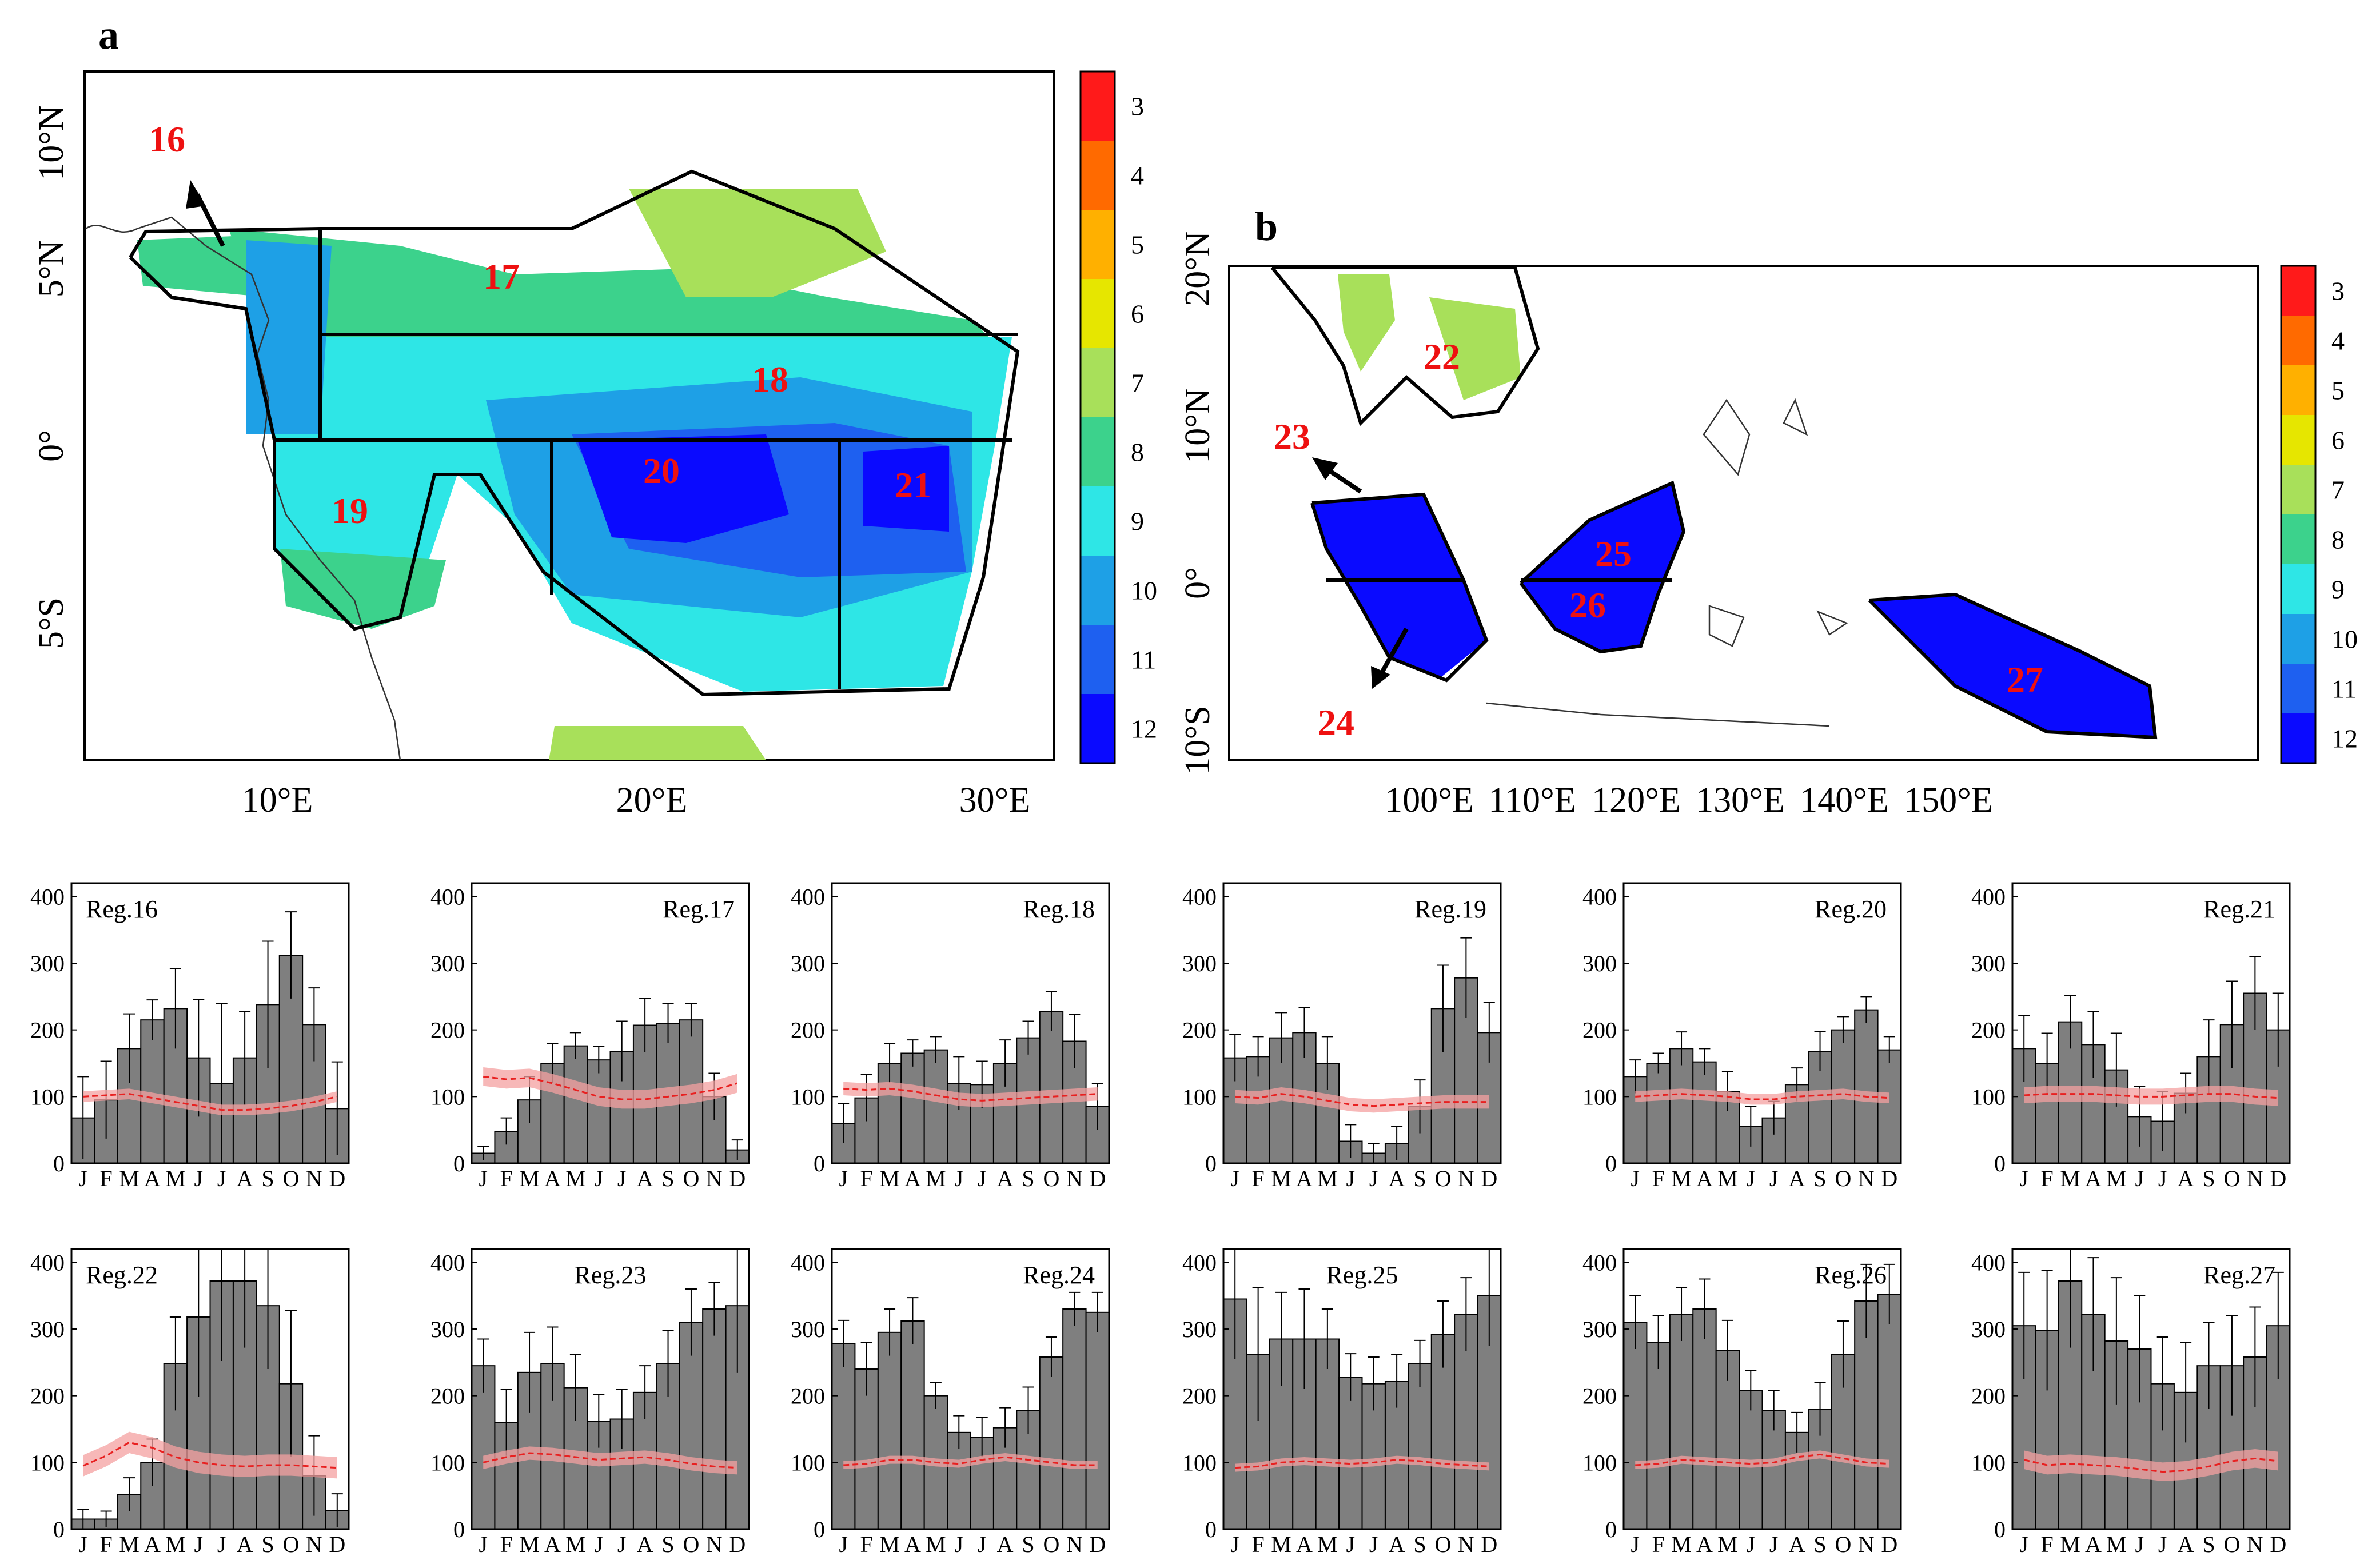 This screenshot has width=2364, height=1568. Describe the element at coordinates (2232, 1178) in the screenshot. I see `chart-reg-21-xtick-9: O` at that location.